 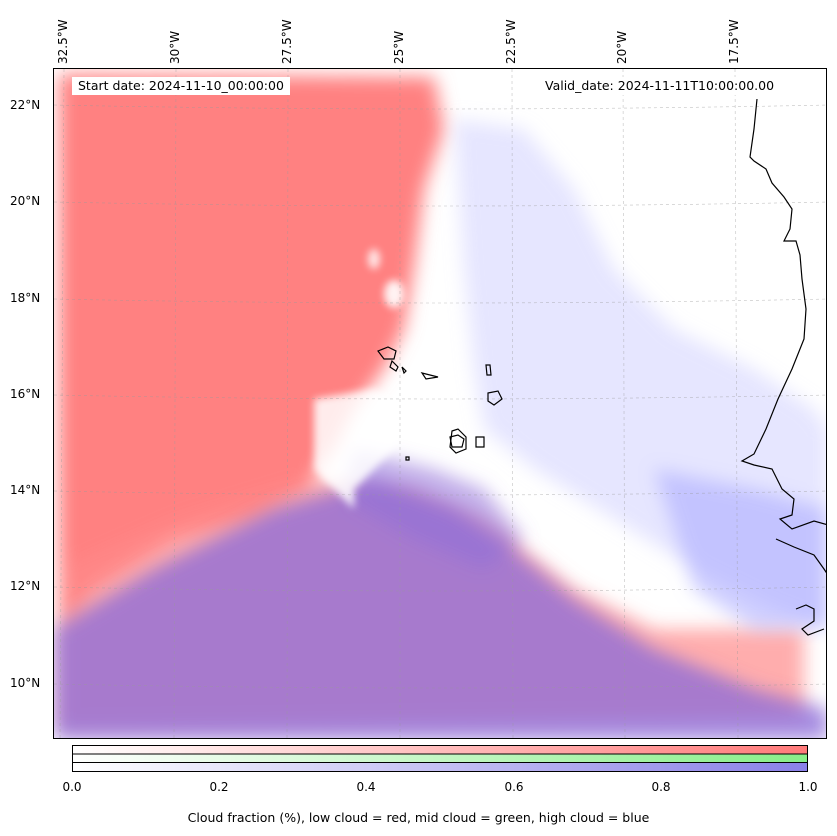 I want to click on colorbar-high, so click(x=440, y=767).